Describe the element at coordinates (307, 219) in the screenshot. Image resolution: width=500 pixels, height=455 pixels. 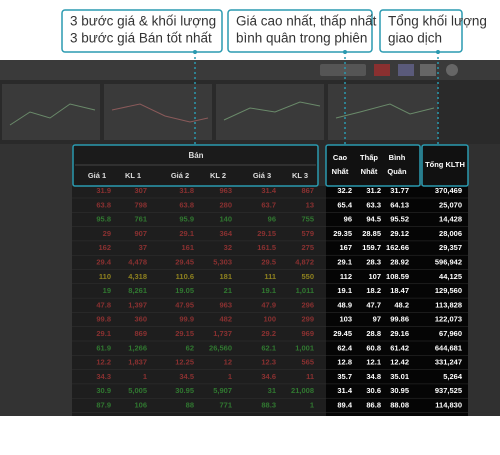
I see `cell: 755` at that location.